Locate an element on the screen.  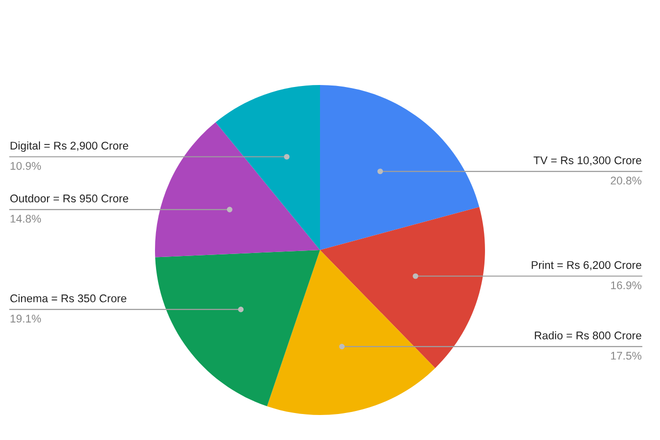
slice-label: Outdoor = Rs 950 Crore is located at coordinates (69, 198).